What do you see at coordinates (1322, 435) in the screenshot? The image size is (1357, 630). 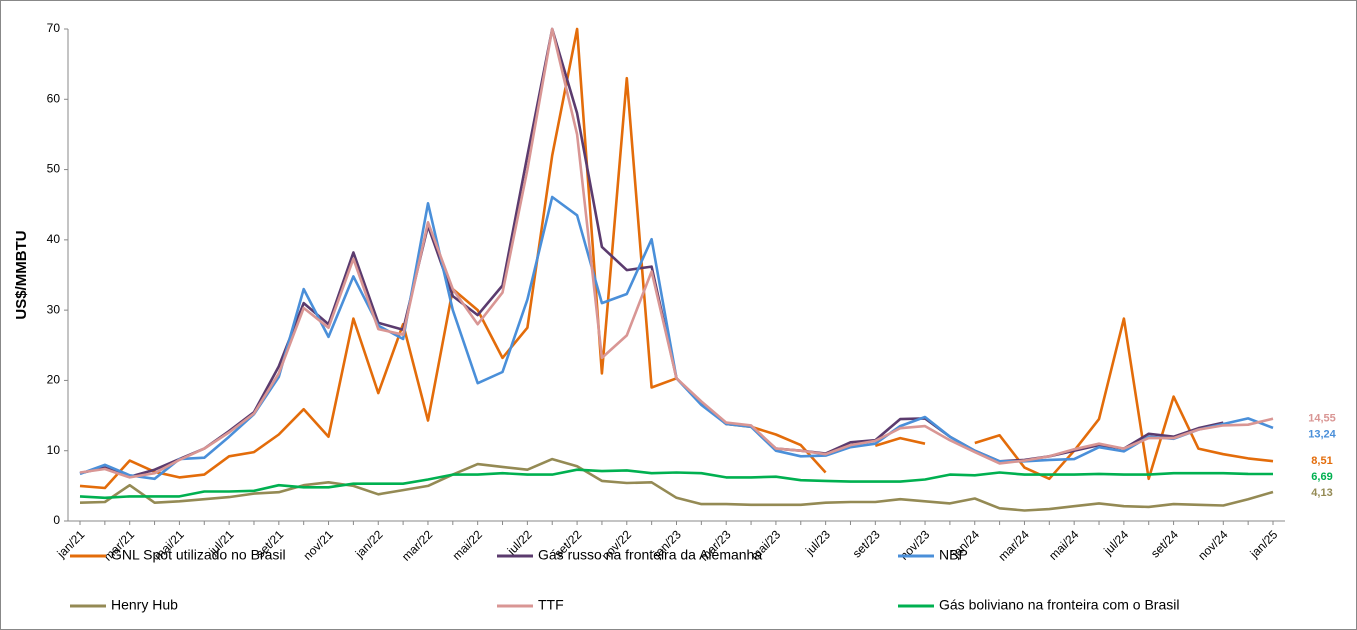 I see `value-label: 13,24` at bounding box center [1322, 435].